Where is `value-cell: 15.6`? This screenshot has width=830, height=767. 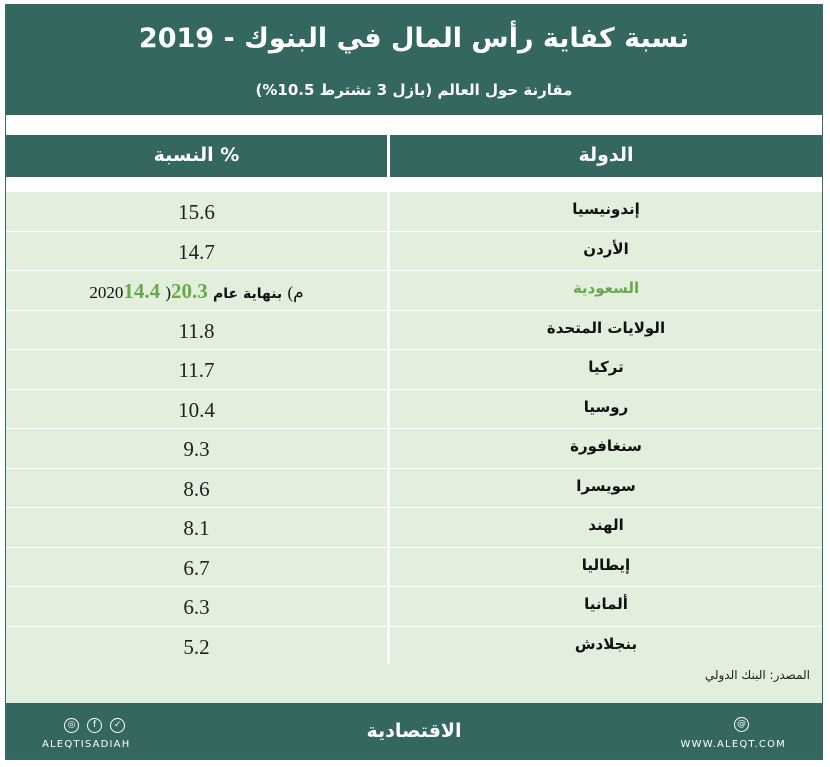
value-cell: 15.6 is located at coordinates (196, 212).